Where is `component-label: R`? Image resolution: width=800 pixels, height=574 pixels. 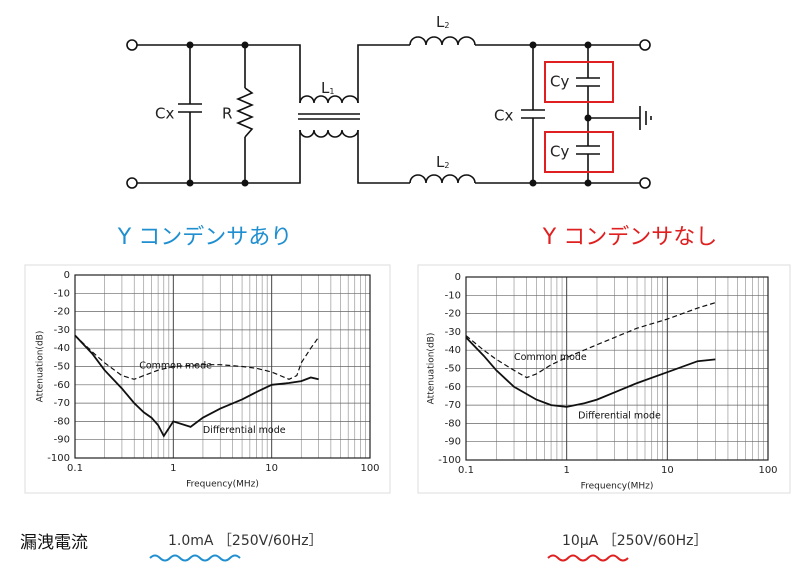
component-label: R is located at coordinates (227, 114).